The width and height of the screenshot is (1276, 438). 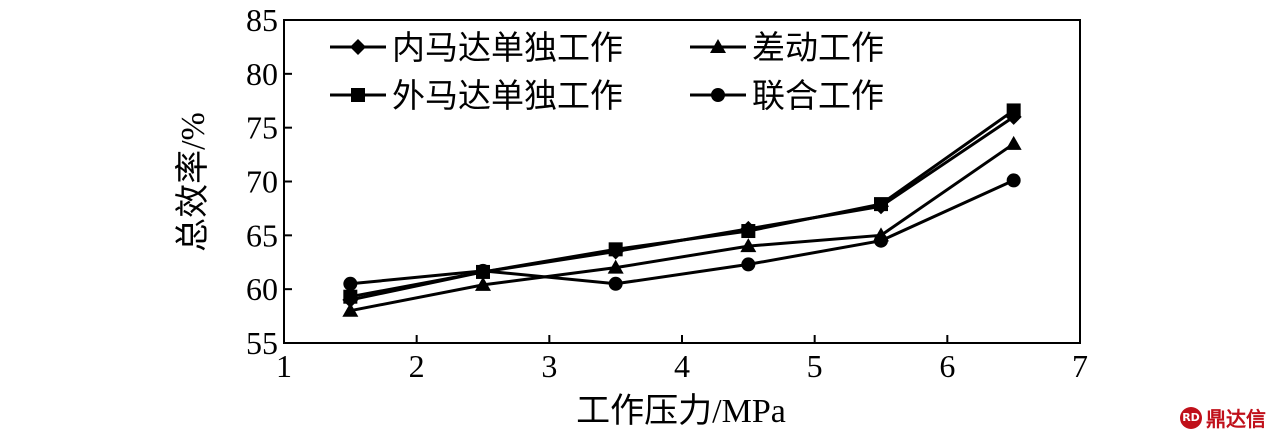 I want to click on x-tick-label: 7, so click(x=1080, y=366).